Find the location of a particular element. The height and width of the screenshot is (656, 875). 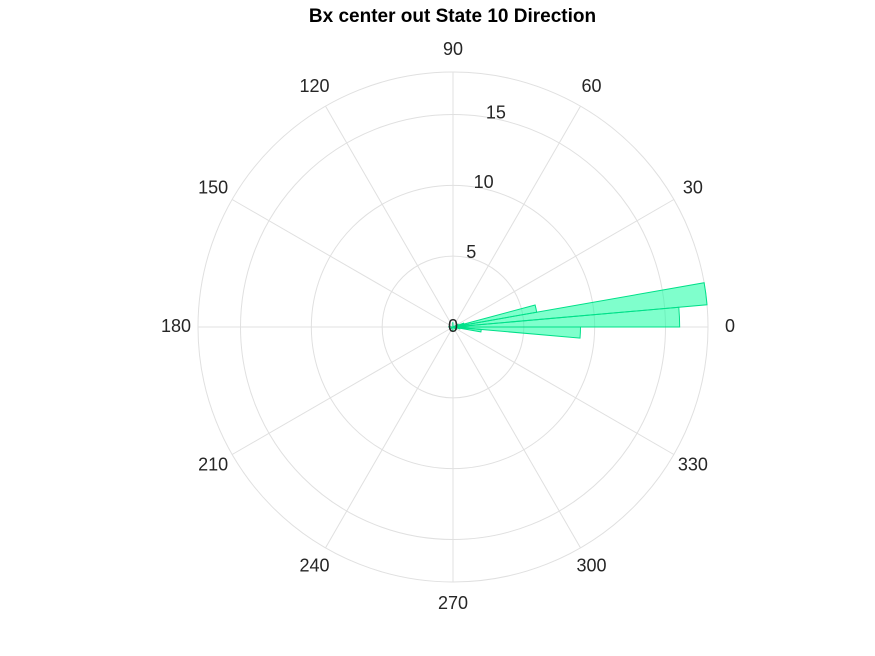

radial-tick-label: 15 is located at coordinates (496, 112).